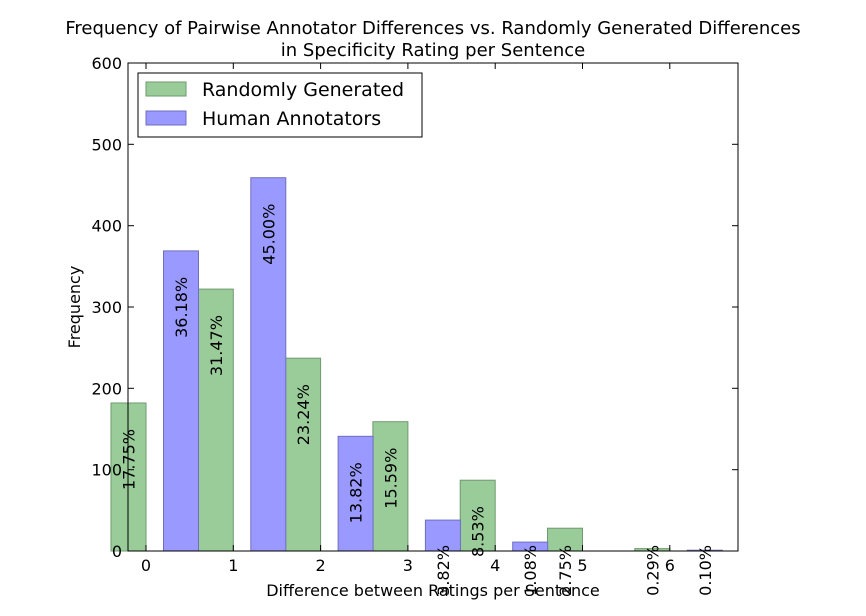 This screenshot has height=616, width=866. I want to click on y-tick-label: 600, so click(106, 63).